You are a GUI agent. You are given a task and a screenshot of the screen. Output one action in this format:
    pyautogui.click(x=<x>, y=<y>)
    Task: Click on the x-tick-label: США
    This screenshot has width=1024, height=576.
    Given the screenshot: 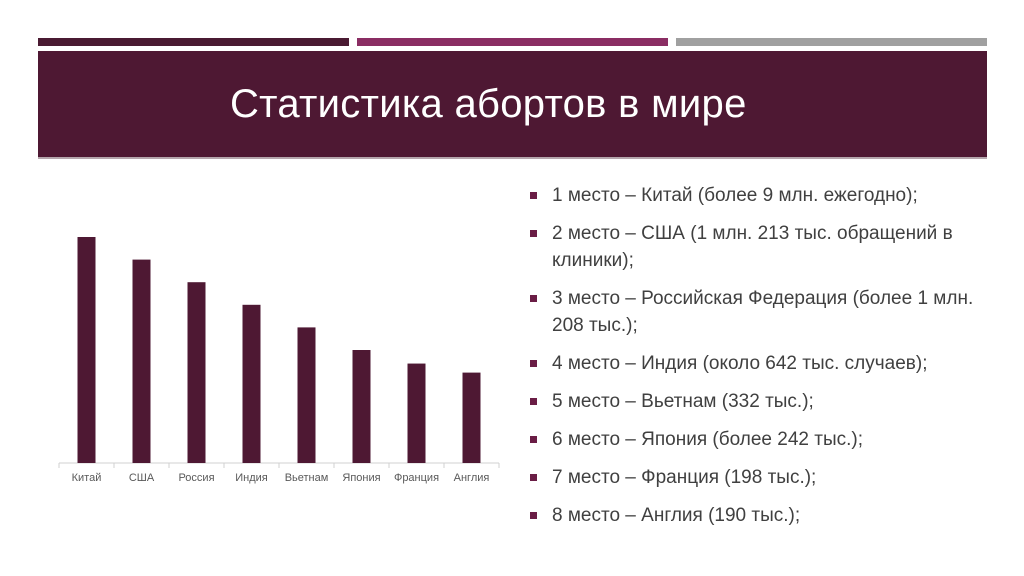 What is the action you would take?
    pyautogui.click(x=142, y=478)
    